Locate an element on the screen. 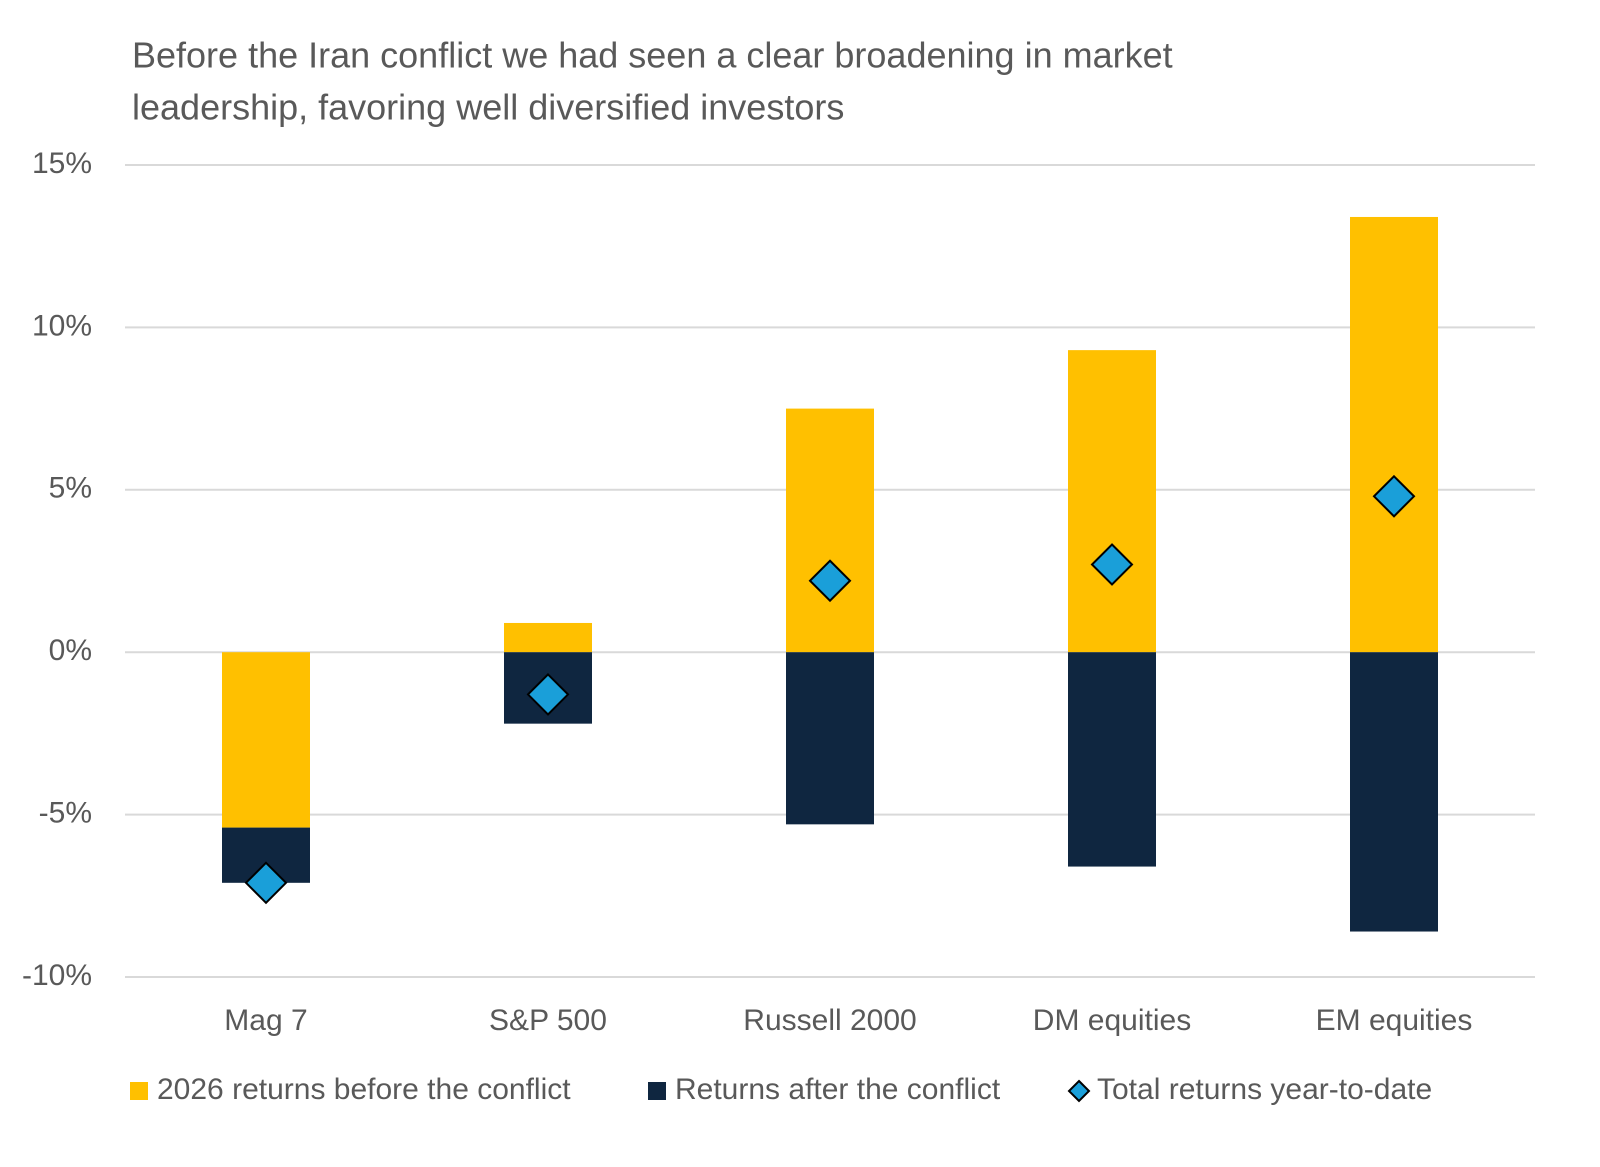 This screenshot has width=1600, height=1167. x-tick-label: Russell 2000 is located at coordinates (829, 1020).